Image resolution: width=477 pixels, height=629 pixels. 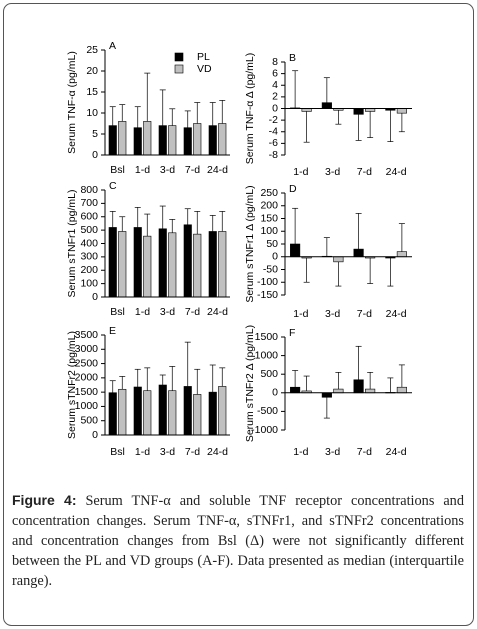 I want to click on y-tick-label: -50, so click(x=270, y=269).